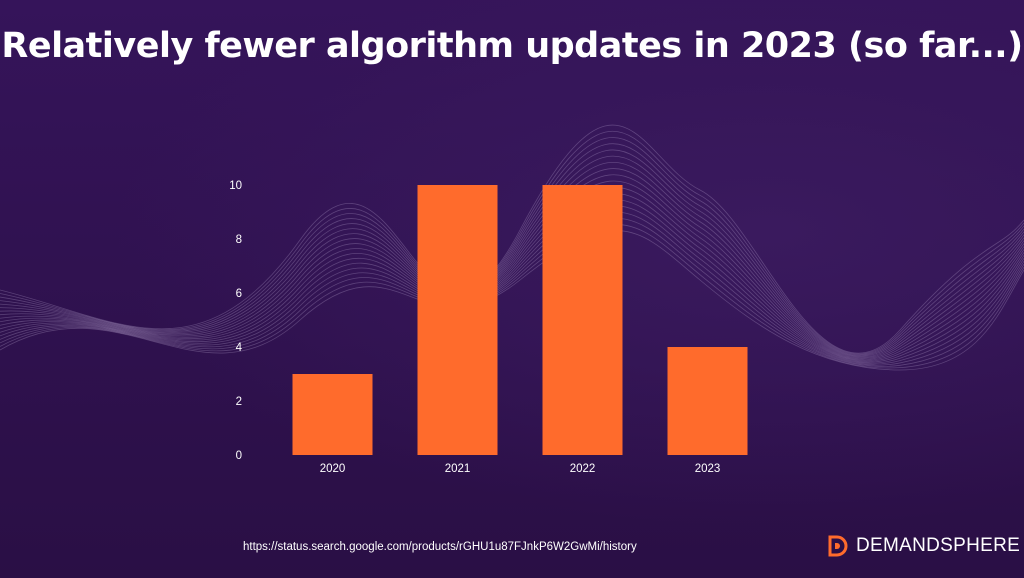 The height and width of the screenshot is (578, 1024). I want to click on y-tick-label: 6, so click(239, 294).